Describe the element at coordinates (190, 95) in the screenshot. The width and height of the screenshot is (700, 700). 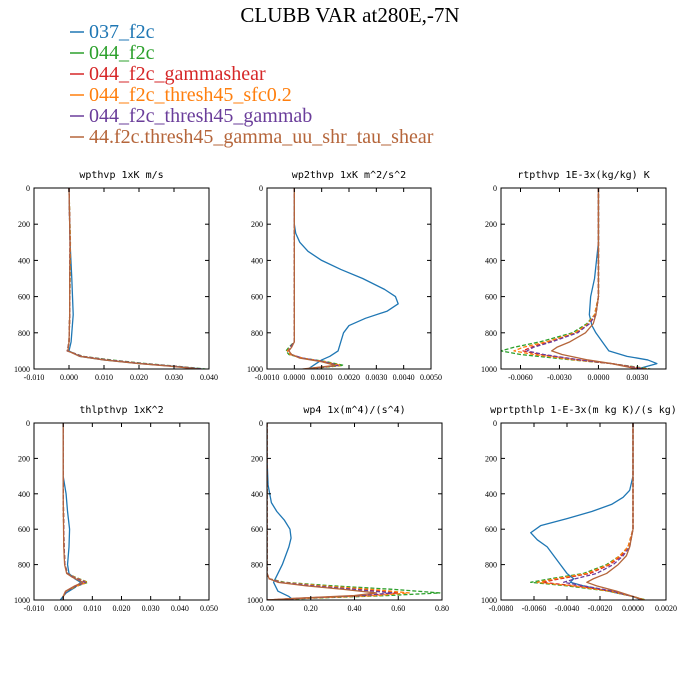
I see `legend-label: 044_f2c_thresh45_sfc0.2` at that location.